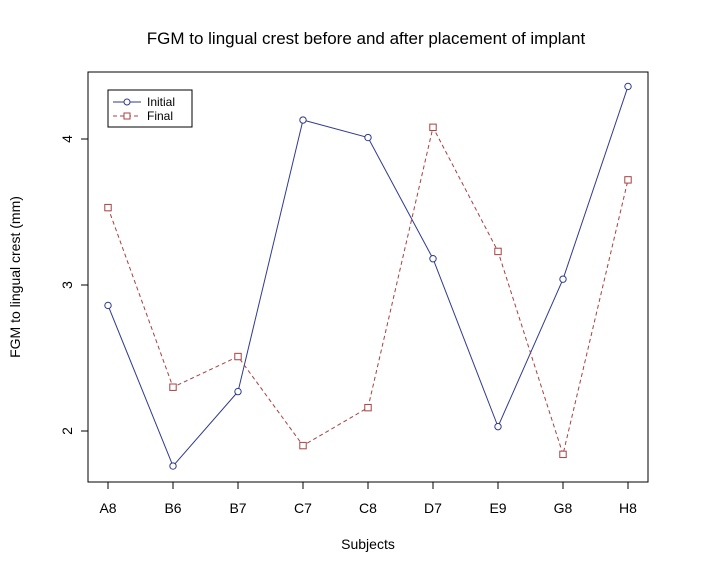 Image resolution: width=706 pixels, height=573 pixels. I want to click on y-tick-label-4: 4, so click(67, 139).